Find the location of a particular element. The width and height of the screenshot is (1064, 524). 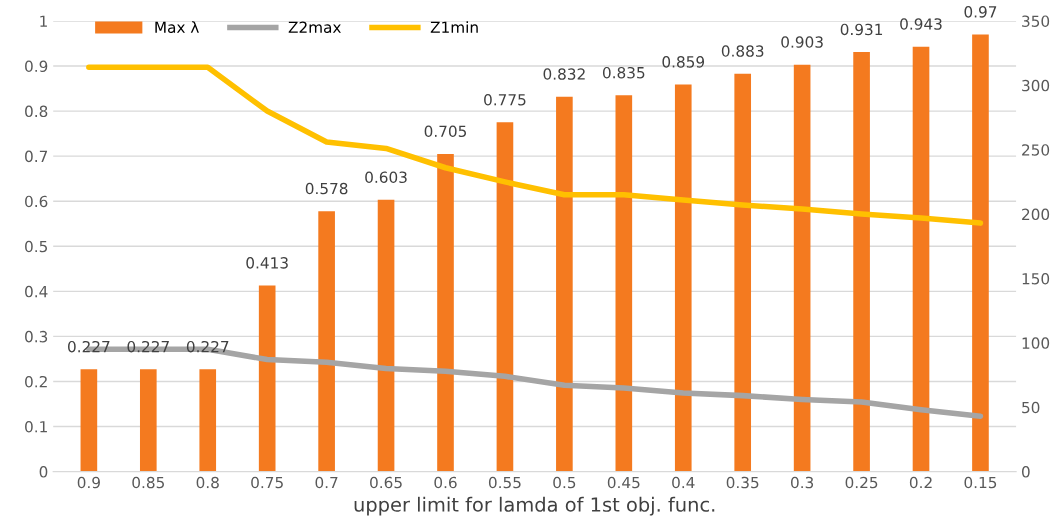

y2-tick-label: 50 is located at coordinates (1031, 407).